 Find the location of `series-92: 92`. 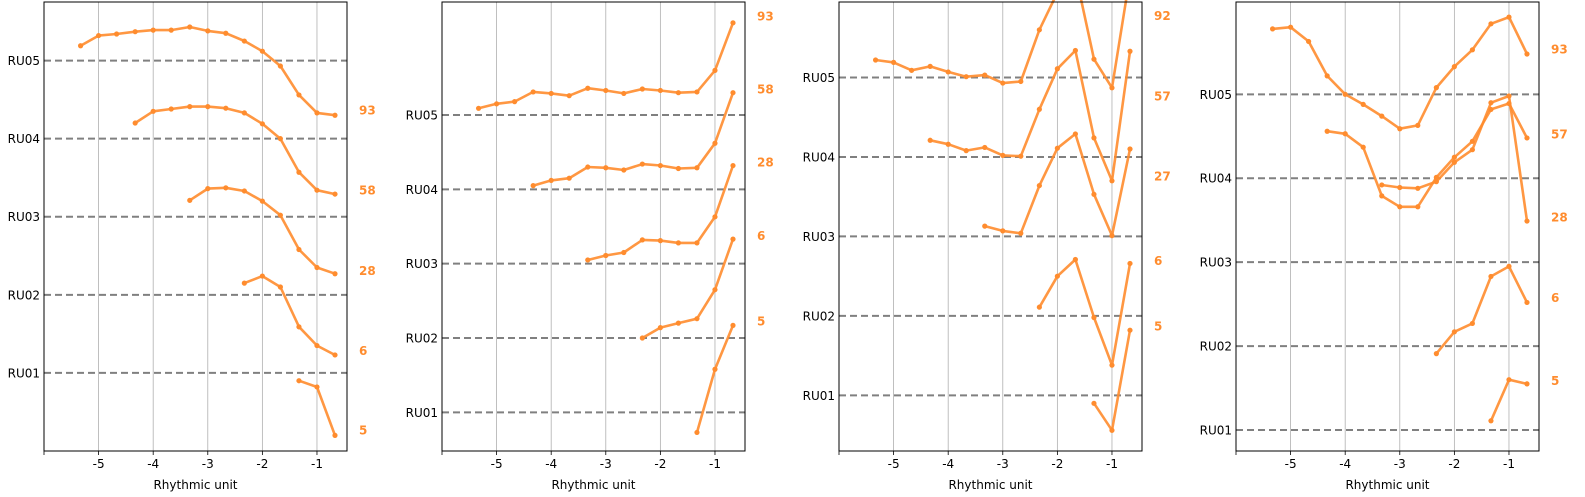

series-92: 92 is located at coordinates (1021, 45).